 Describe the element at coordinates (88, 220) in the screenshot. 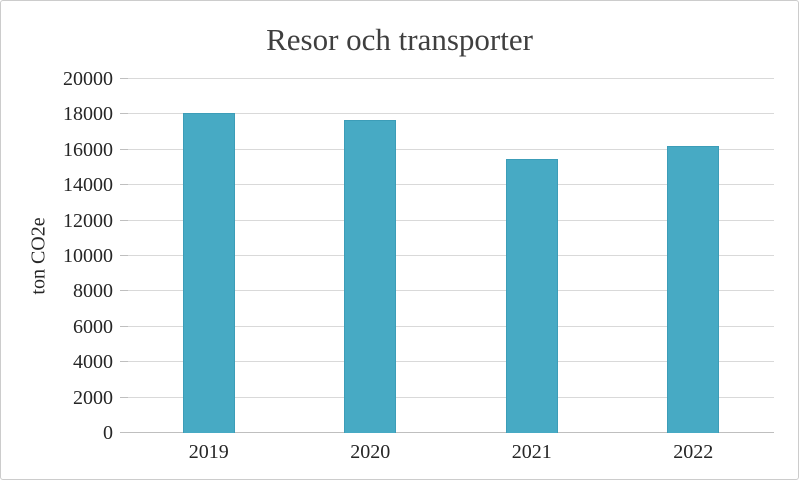

I see `y-tick-label: 12000` at that location.